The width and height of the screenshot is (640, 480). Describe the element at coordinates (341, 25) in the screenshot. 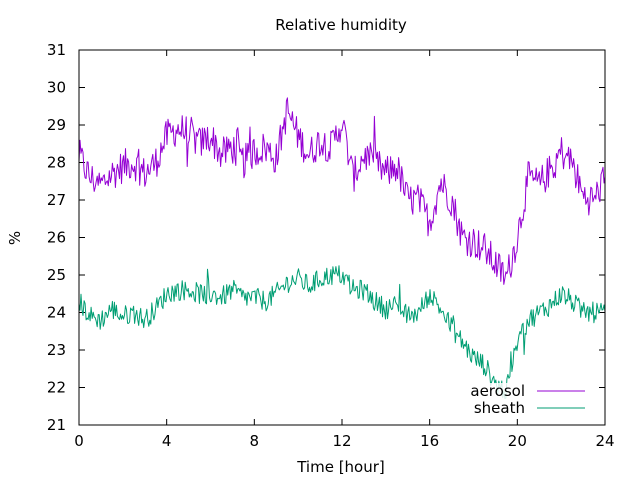

I see `chart-title: Relative humidity` at that location.